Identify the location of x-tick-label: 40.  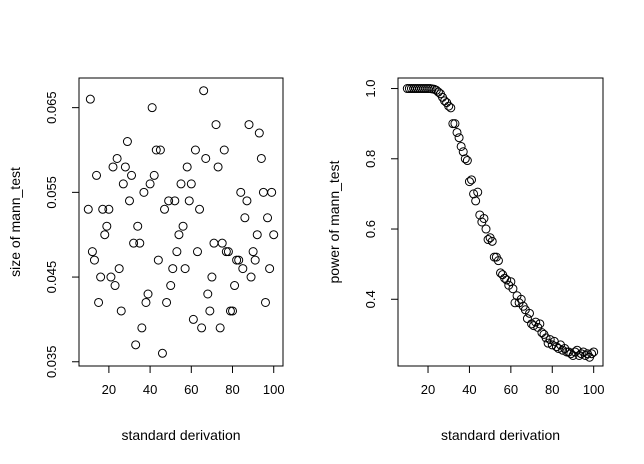
(150, 389).